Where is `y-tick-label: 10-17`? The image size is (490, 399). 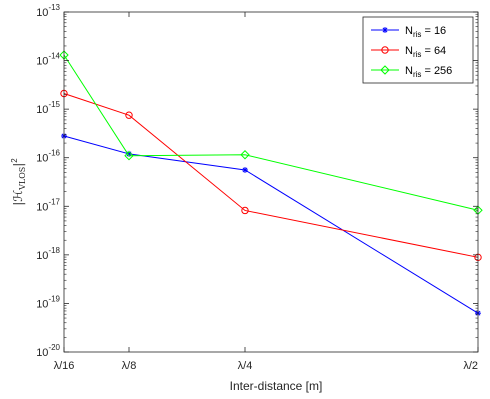
y-tick-label: 10-17 is located at coordinates (48, 205).